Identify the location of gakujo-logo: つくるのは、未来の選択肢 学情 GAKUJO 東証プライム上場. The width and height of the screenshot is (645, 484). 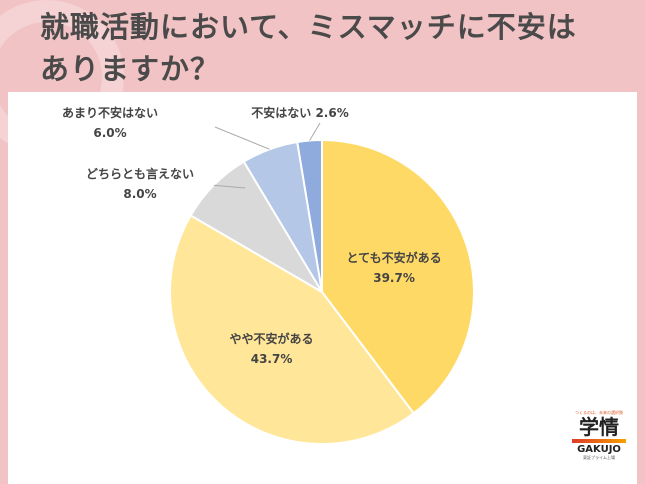
(599, 442).